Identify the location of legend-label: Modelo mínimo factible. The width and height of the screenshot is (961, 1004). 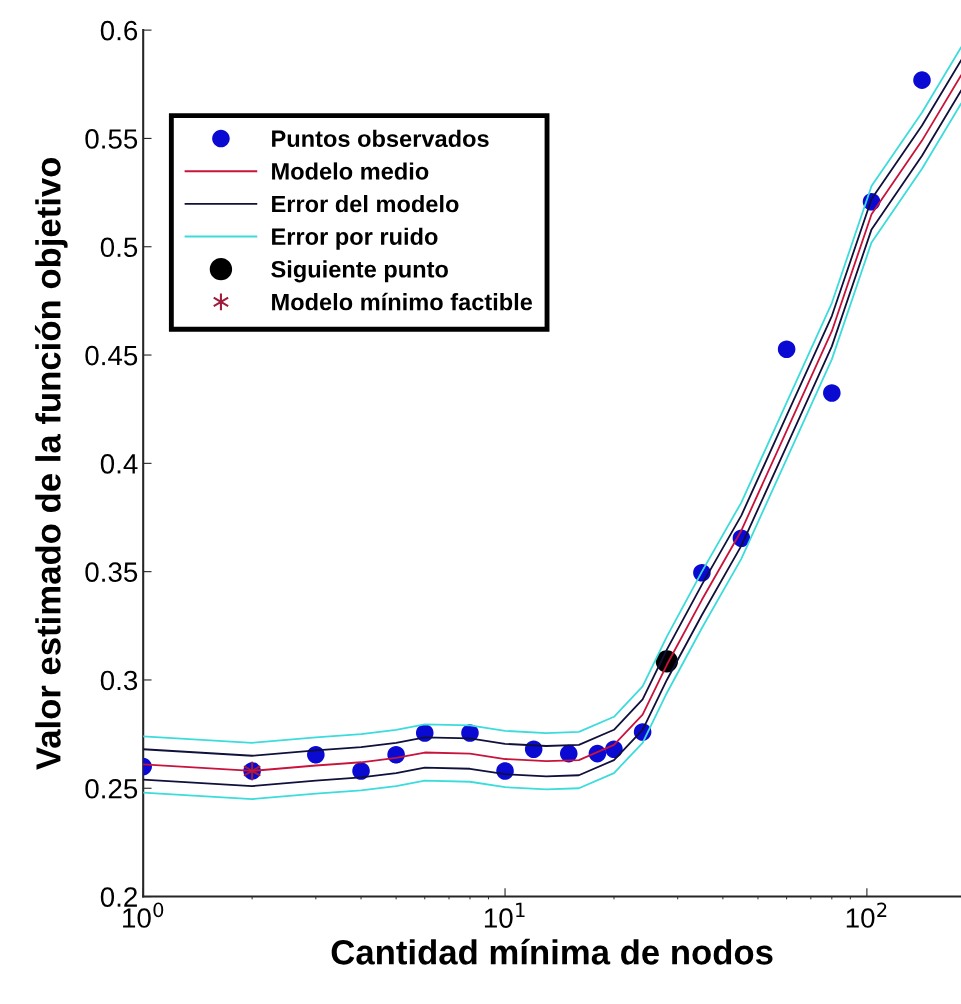
(402, 301).